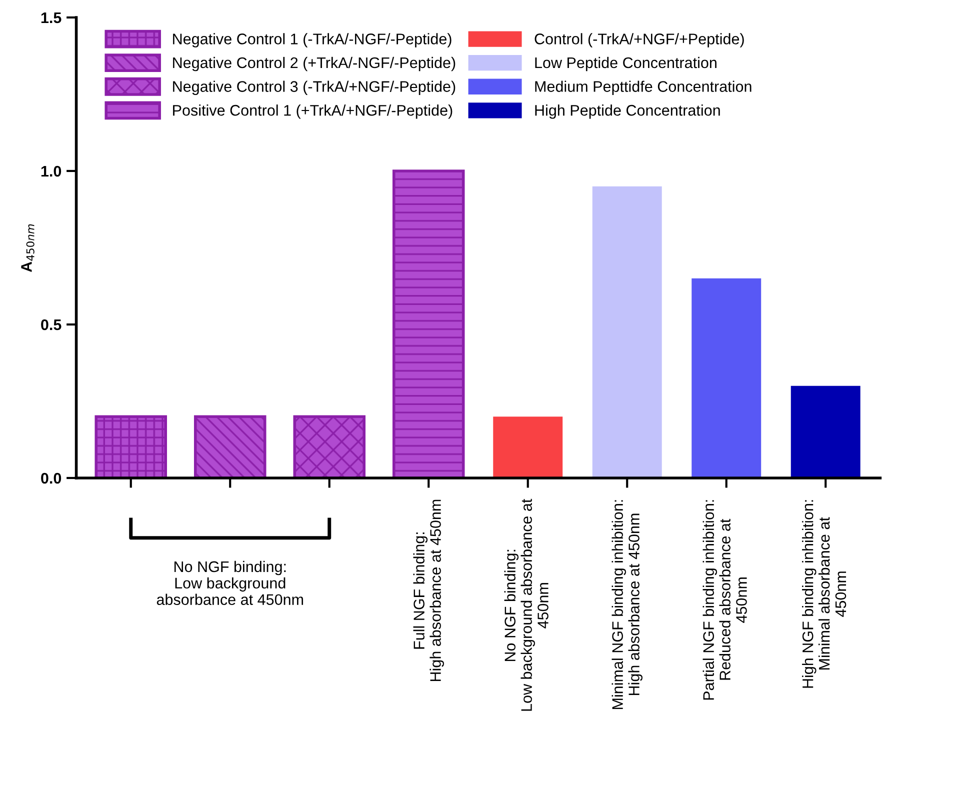  Describe the element at coordinates (51, 171) in the screenshot. I see `y-tick-label: 1.0` at that location.